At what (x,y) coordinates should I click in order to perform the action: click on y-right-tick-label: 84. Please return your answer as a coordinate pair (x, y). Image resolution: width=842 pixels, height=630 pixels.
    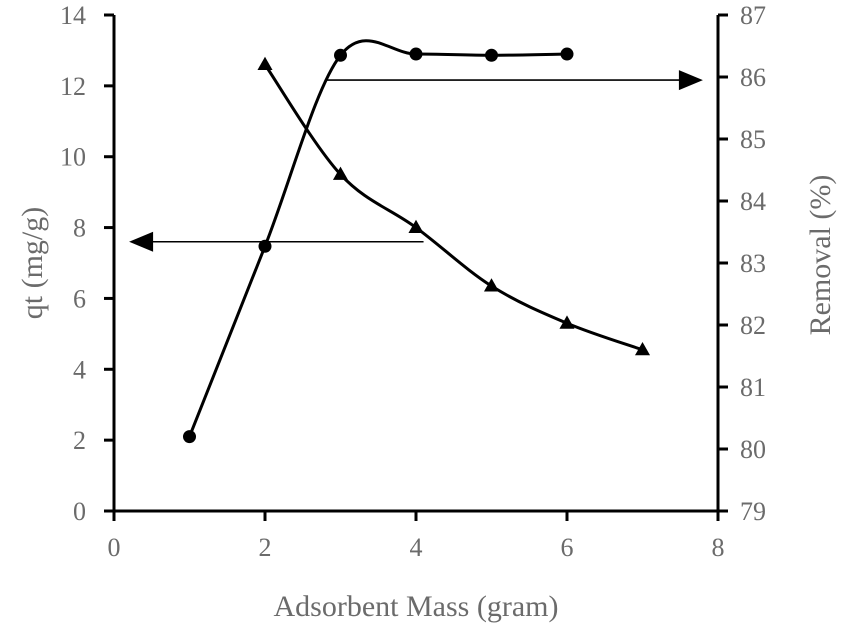
    Looking at the image, I should click on (753, 201).